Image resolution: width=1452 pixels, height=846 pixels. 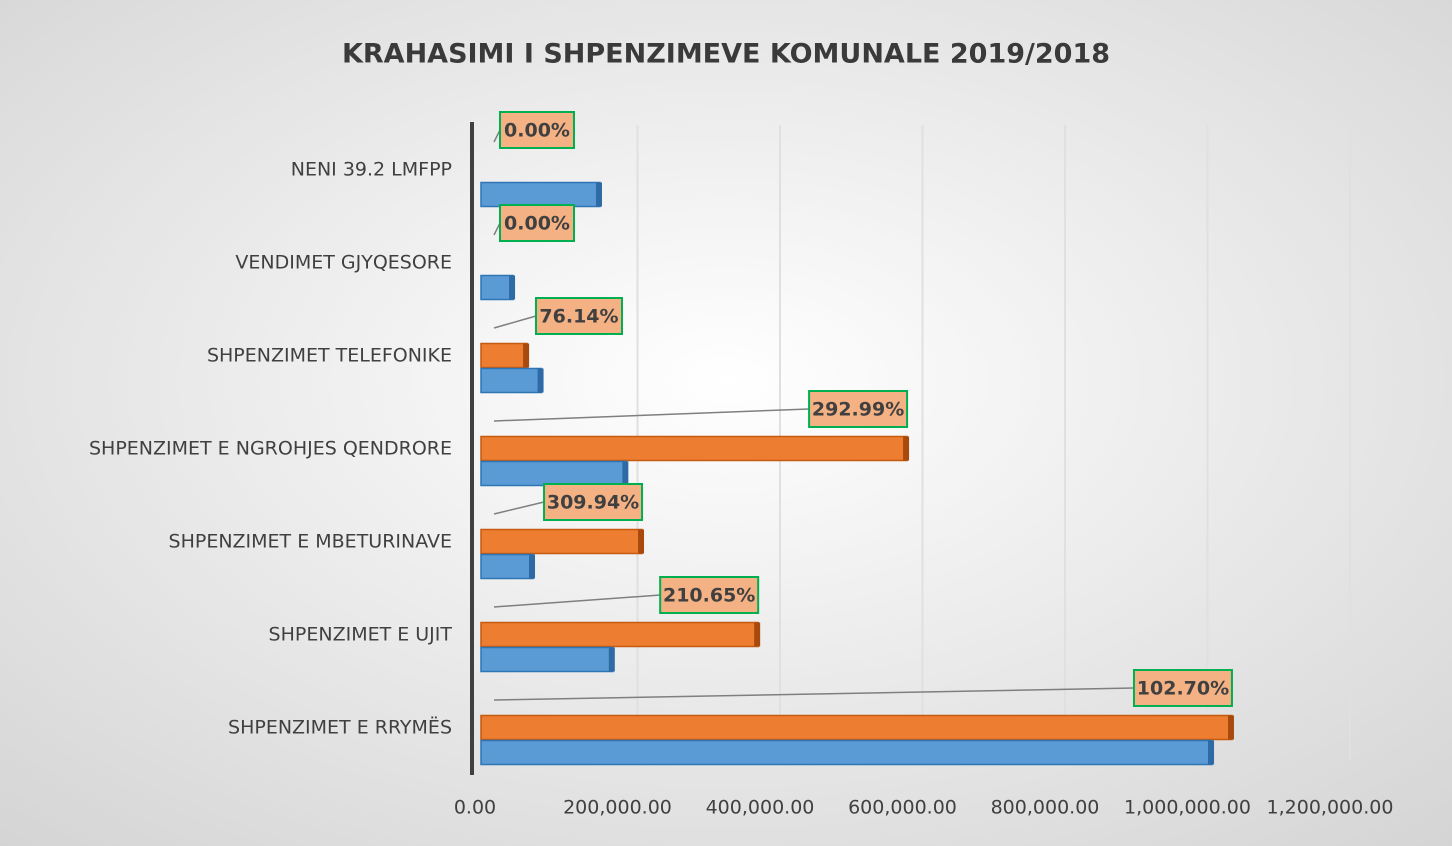 I want to click on data-label: 309.94%, so click(x=593, y=503).